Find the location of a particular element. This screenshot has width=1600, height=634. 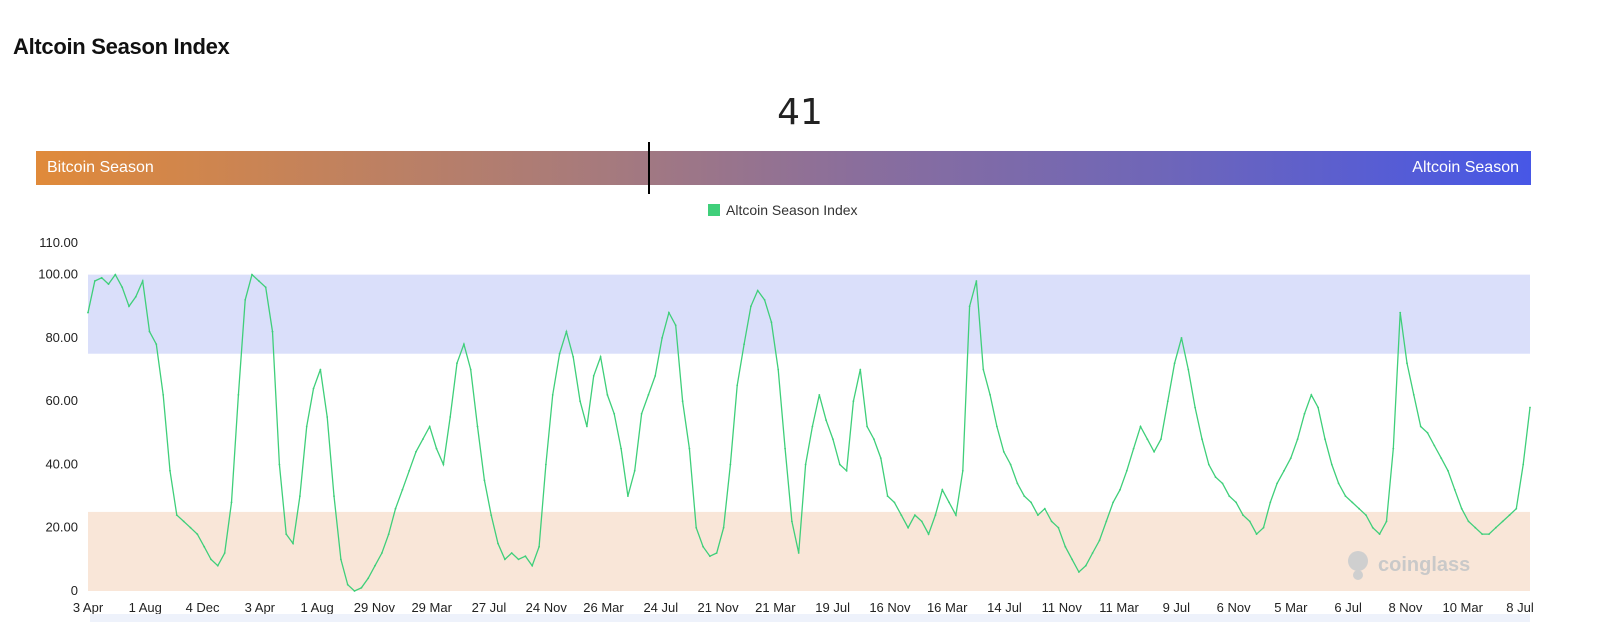

chart-legend: Altcoin Season Index is located at coordinates (783, 210).